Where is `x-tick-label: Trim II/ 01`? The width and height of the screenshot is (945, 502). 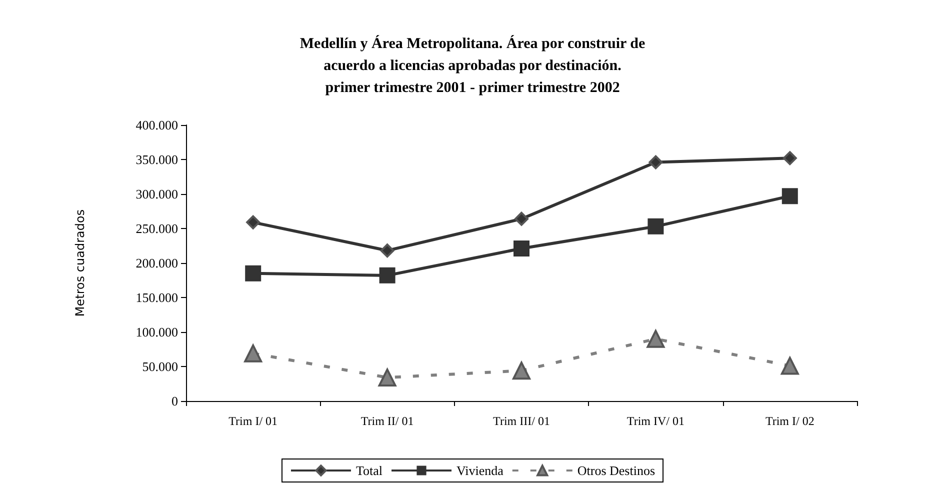 x-tick-label: Trim II/ 01 is located at coordinates (387, 421).